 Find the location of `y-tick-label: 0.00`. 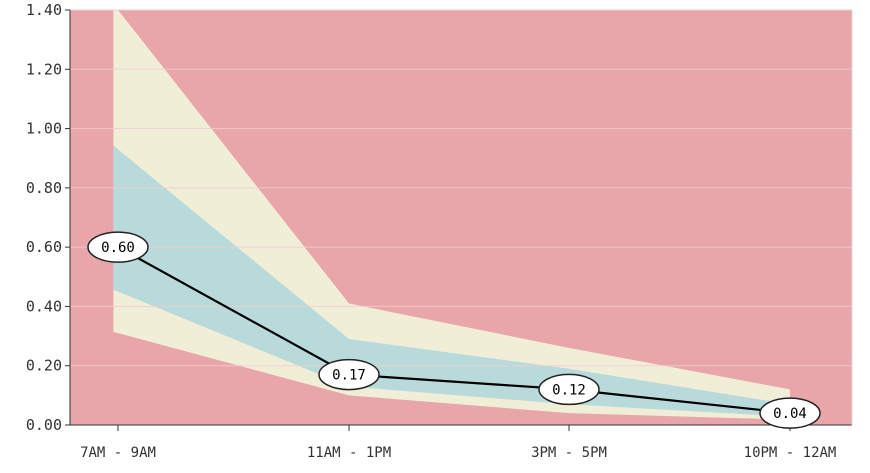

y-tick-label: 0.00 is located at coordinates (44, 425).